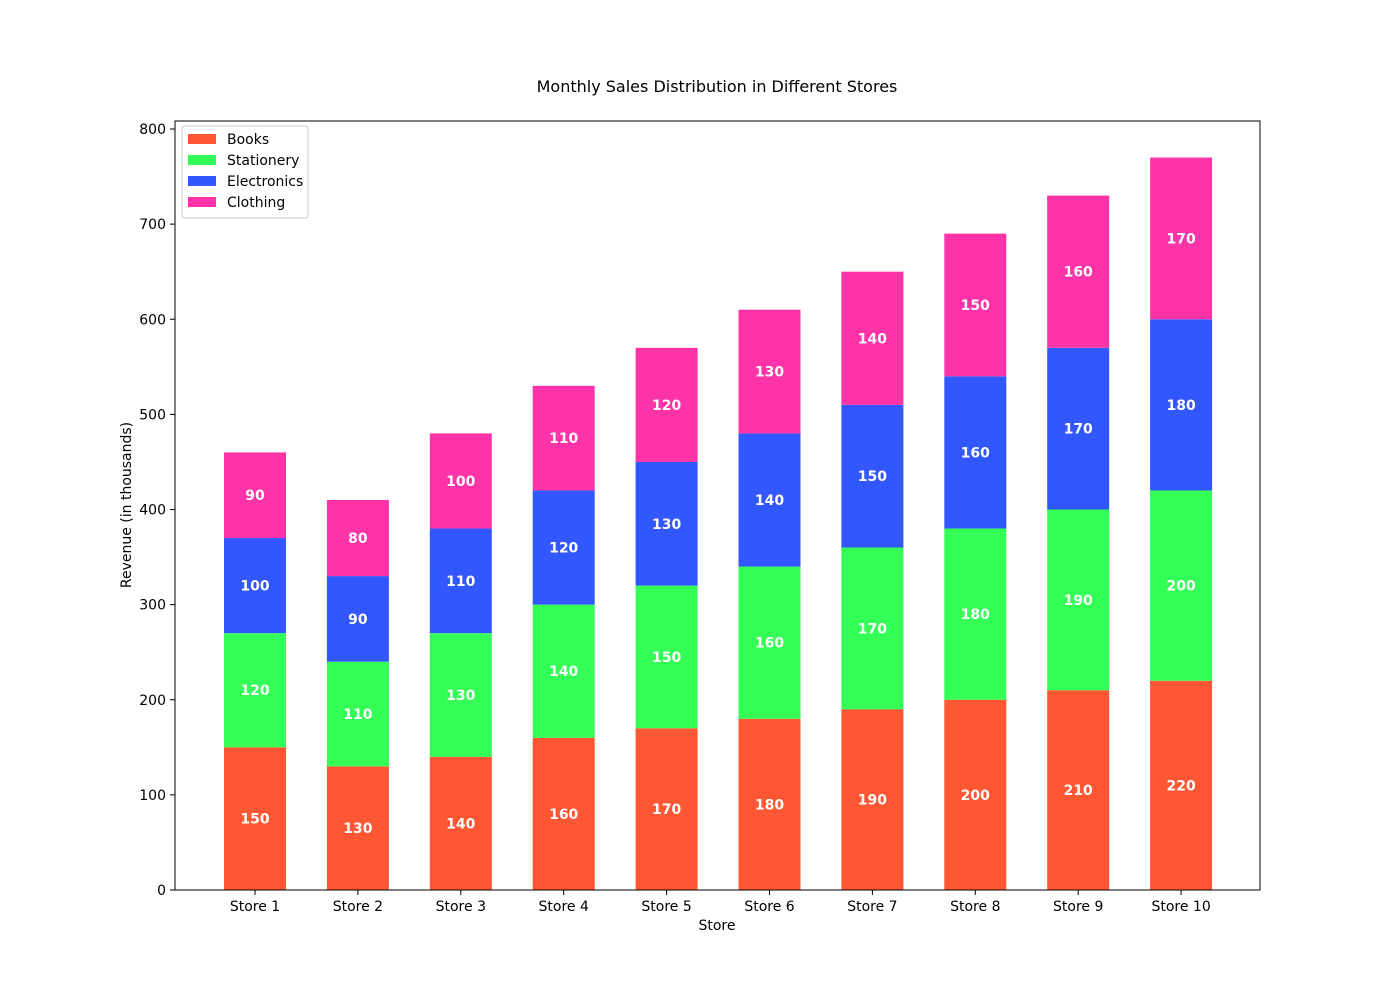  What do you see at coordinates (358, 539) in the screenshot?
I see `data-label: 80` at bounding box center [358, 539].